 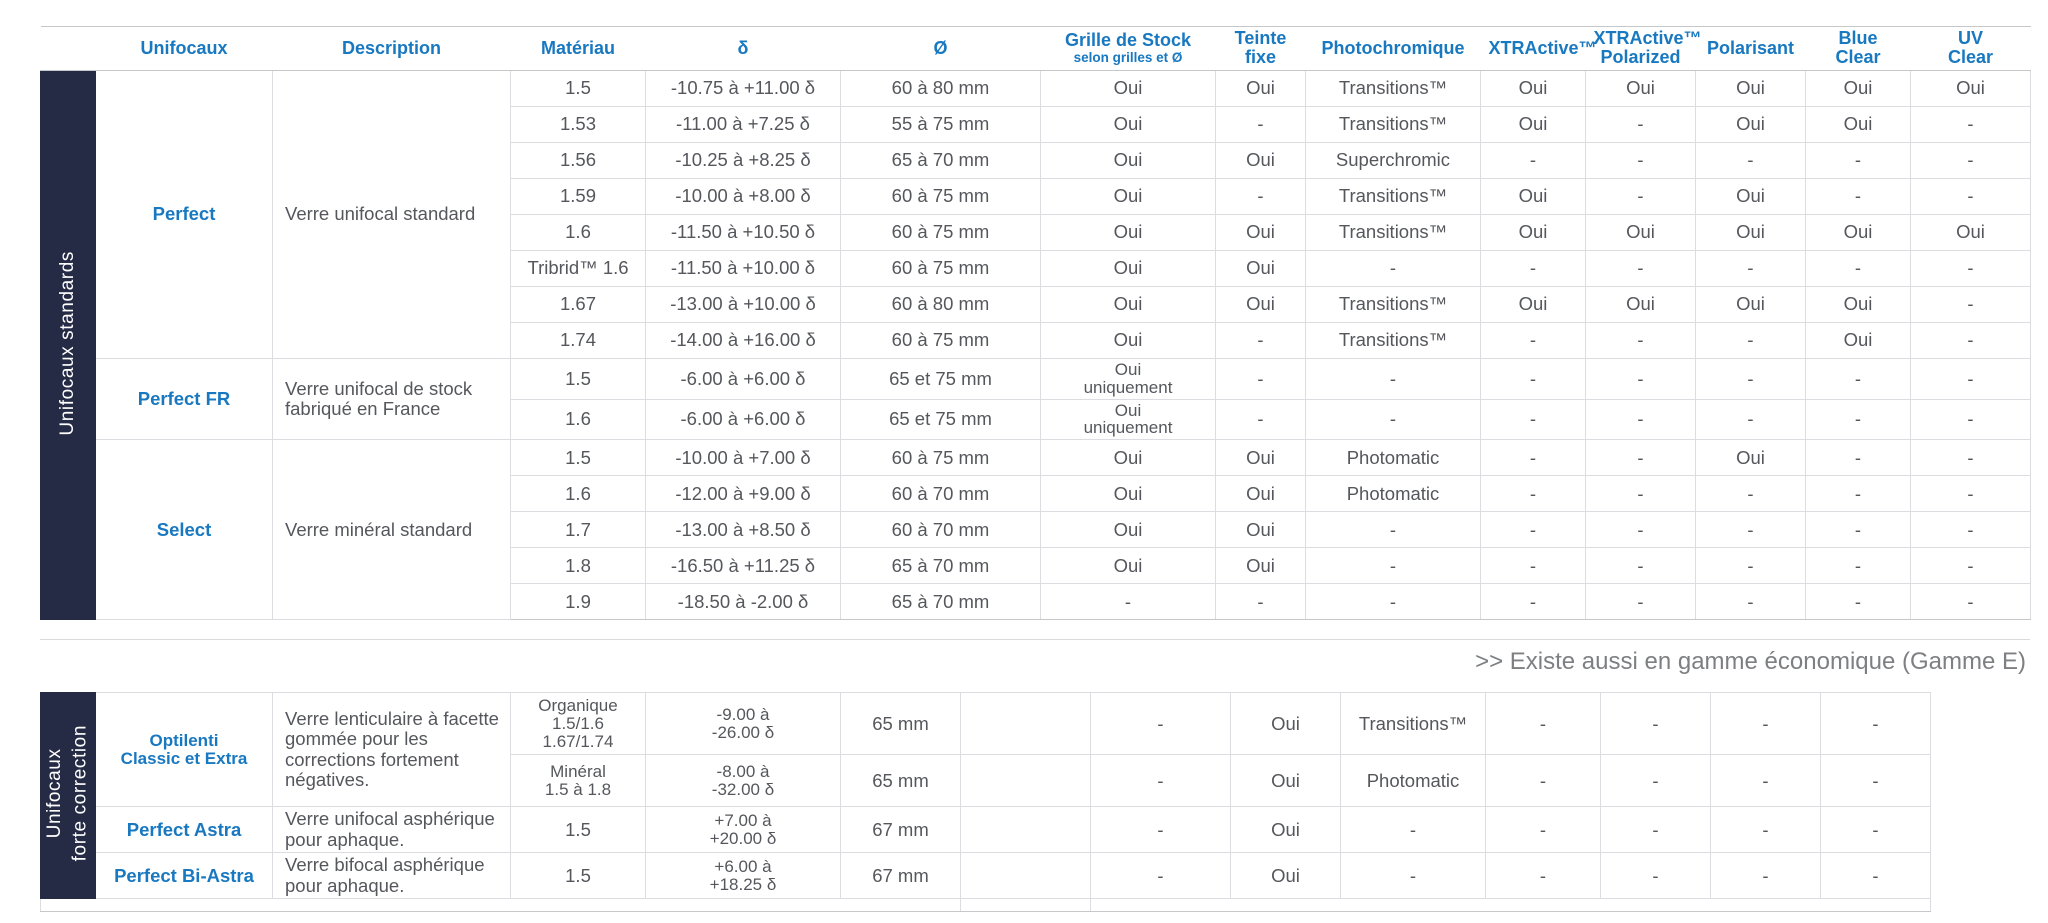 I want to click on cell-diam: 65 mm, so click(x=900, y=781).